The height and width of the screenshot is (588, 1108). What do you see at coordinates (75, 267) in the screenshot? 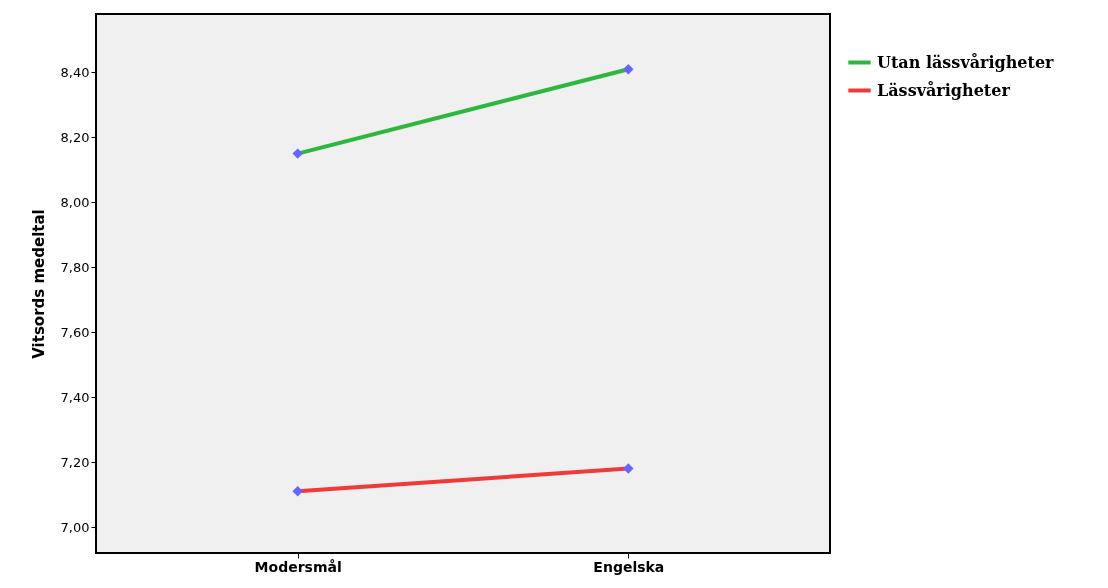
I see `y-tick-label: 7,80` at bounding box center [75, 267].